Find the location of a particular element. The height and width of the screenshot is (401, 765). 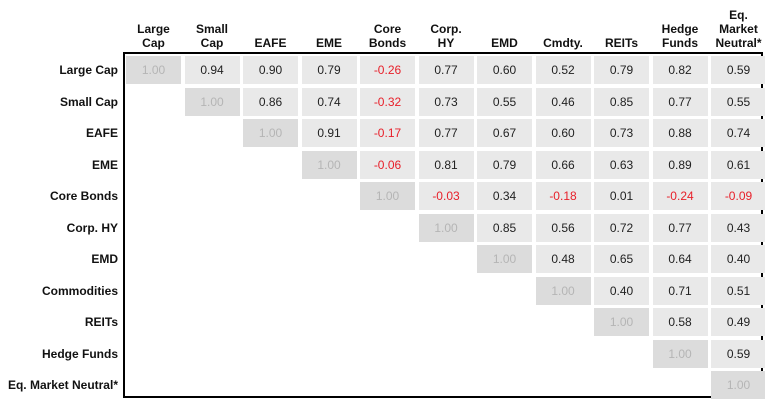

column-header-small-cap: Small Cap is located at coordinates (211, 36).